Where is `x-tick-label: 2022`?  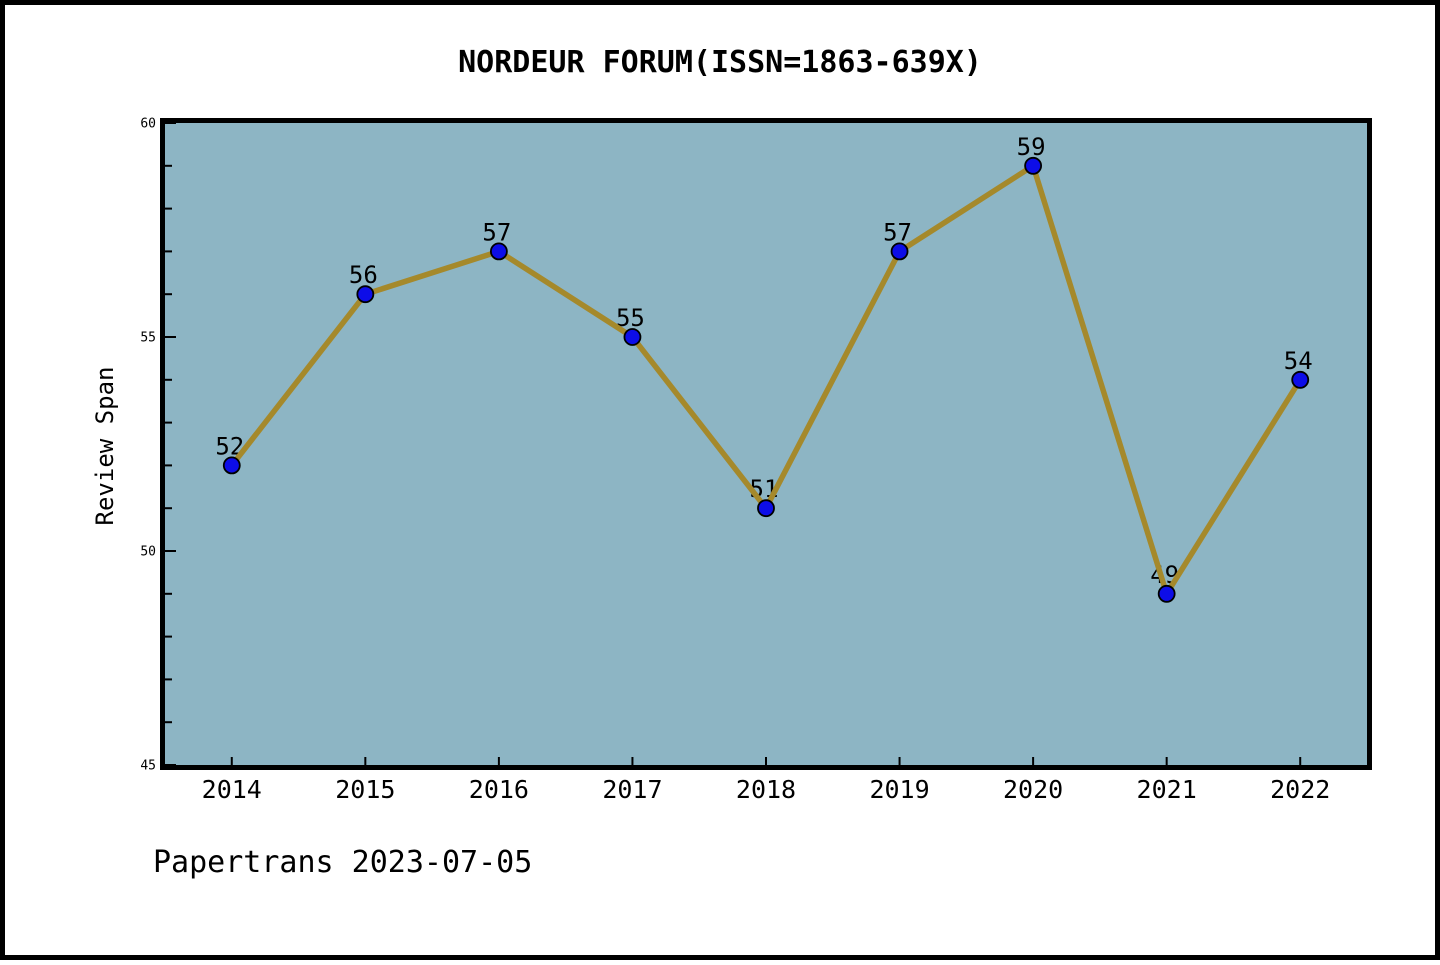
x-tick-label: 2022 is located at coordinates (1300, 789).